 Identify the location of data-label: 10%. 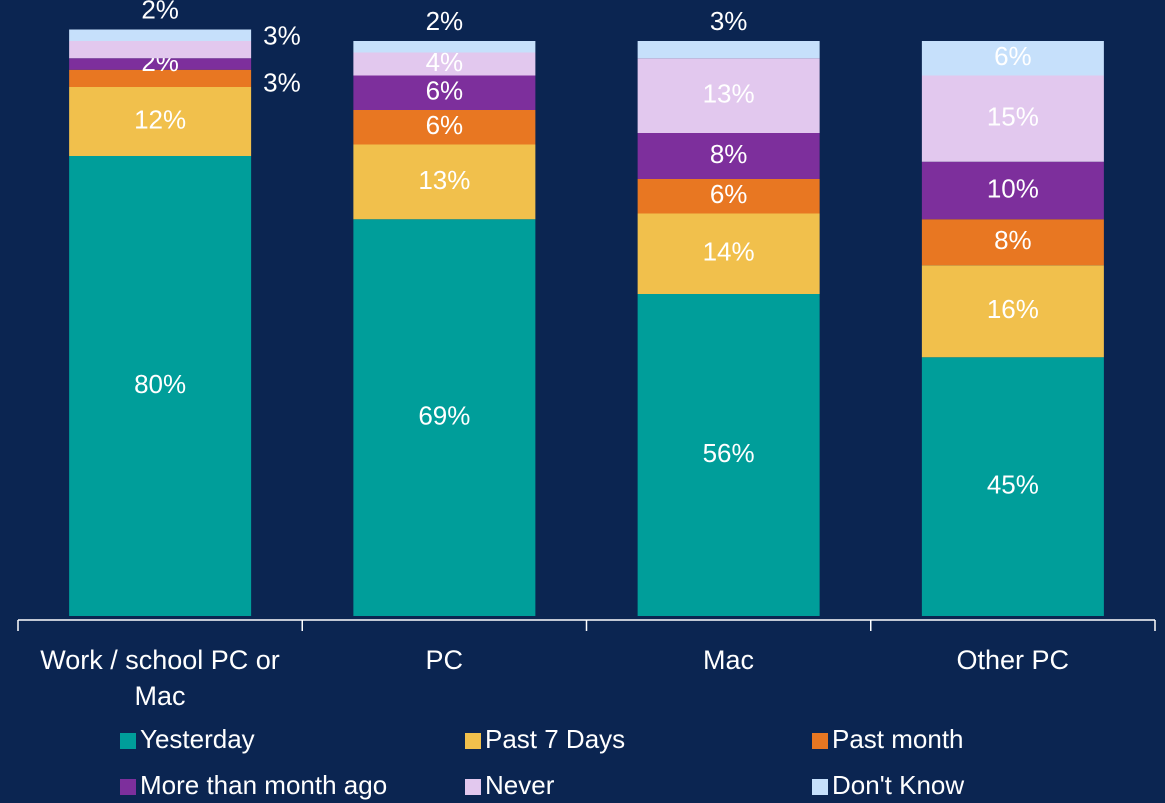
(1013, 188).